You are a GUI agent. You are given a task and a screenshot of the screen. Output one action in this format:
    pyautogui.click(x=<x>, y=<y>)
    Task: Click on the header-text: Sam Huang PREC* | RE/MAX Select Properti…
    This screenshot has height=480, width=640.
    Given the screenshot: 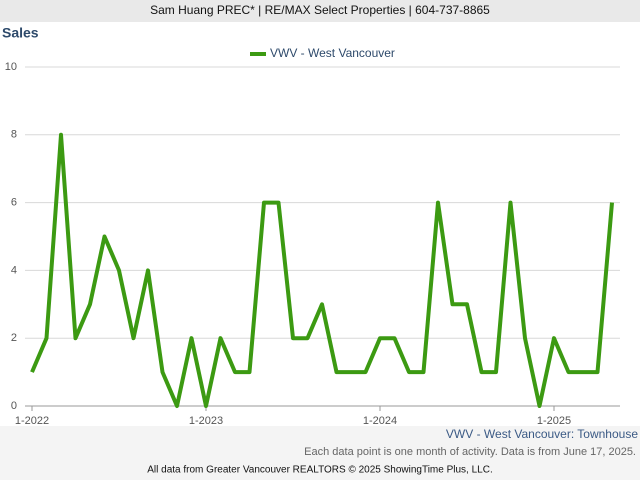 What is the action you would take?
    pyautogui.click(x=320, y=10)
    